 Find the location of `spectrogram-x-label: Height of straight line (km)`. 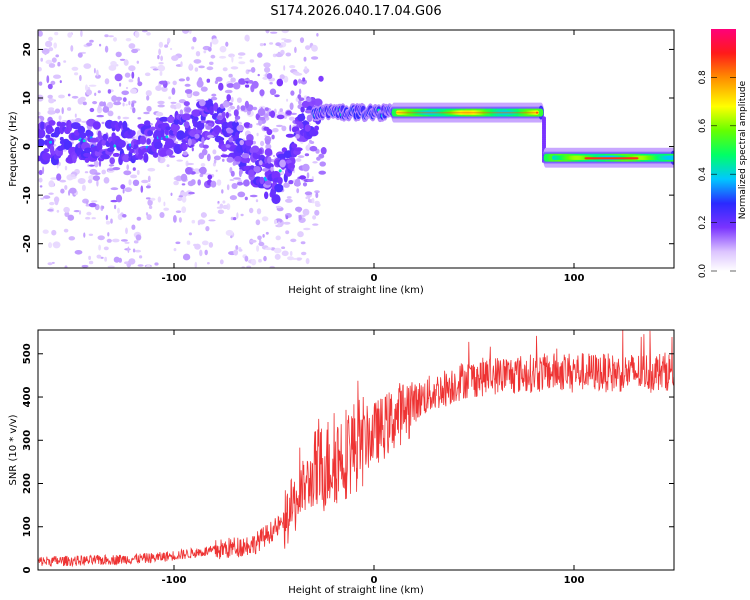

spectrogram-x-label: Height of straight line (km) is located at coordinates (356, 290).